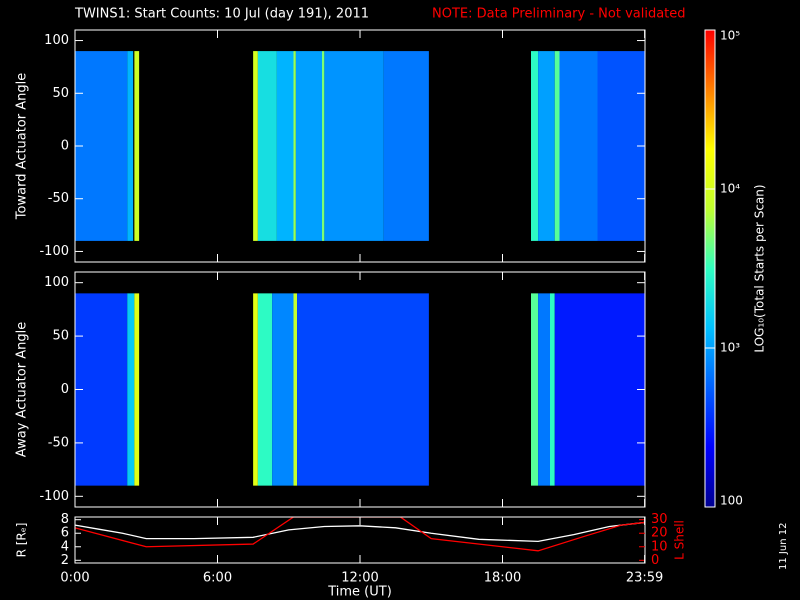 The height and width of the screenshot is (600, 800). I want to click on x-tick-label: 23:59, so click(644, 578).